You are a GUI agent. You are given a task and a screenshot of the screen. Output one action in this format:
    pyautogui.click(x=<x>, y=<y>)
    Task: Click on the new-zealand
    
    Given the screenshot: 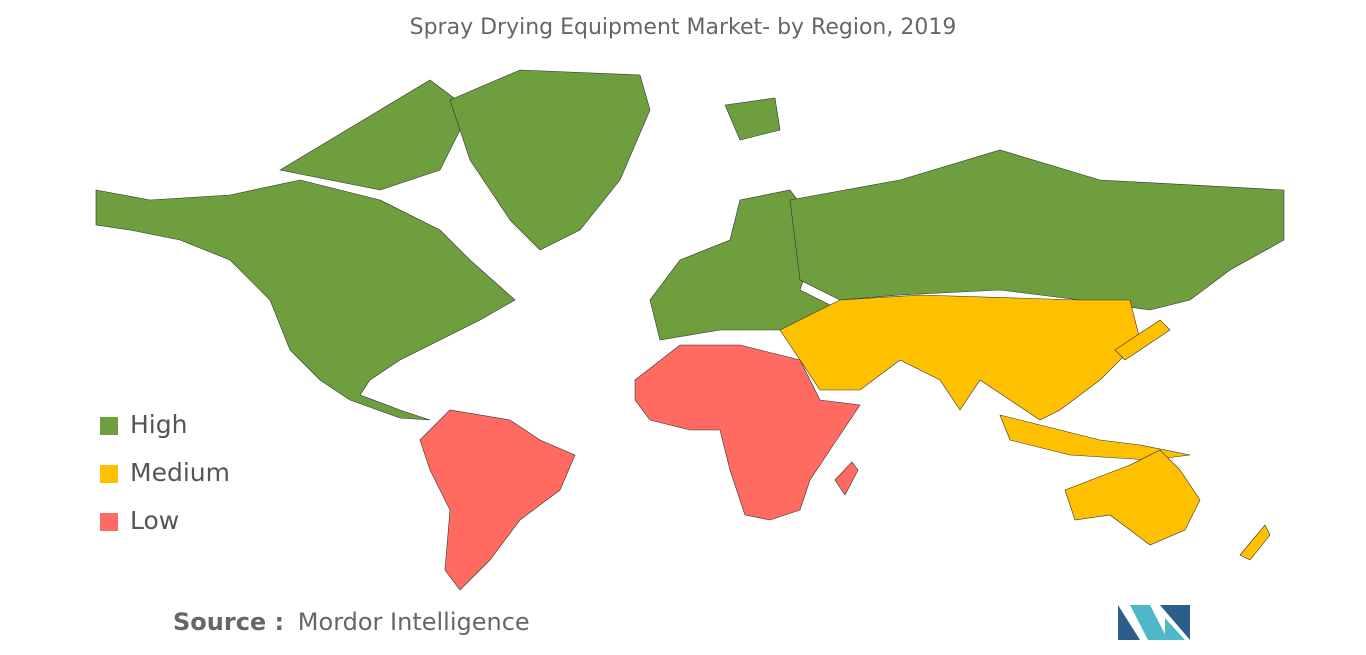 What is the action you would take?
    pyautogui.click(x=1255, y=542)
    